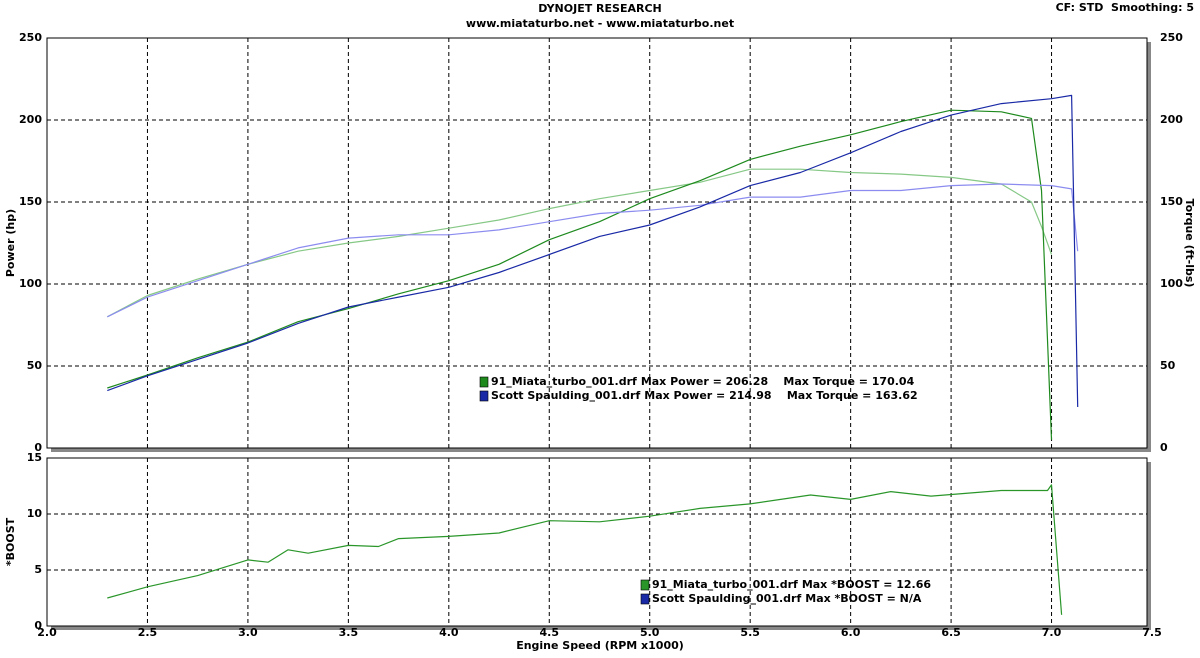 This screenshot has height=658, width=1200. Describe the element at coordinates (750, 632) in the screenshot. I see `x-tick-label: 5.5` at that location.